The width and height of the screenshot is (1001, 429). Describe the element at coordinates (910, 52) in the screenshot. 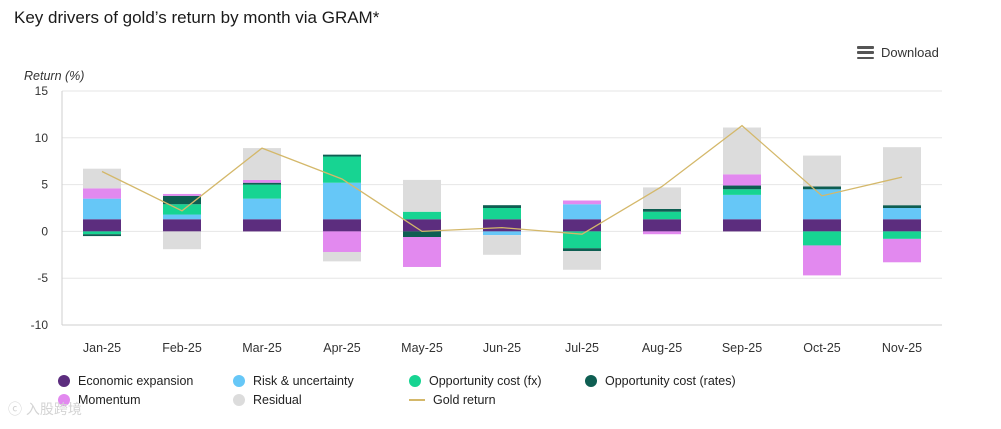

I see `download-label: Download` at that location.